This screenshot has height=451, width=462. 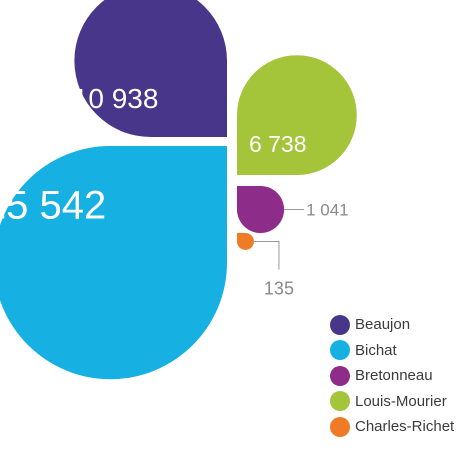 I want to click on value-label-bretonneau: 1 041, so click(x=327, y=210).